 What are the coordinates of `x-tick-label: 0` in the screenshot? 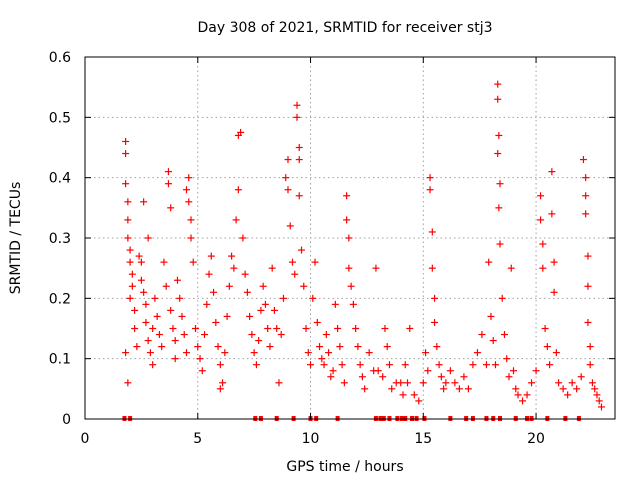 It's located at (85, 439).